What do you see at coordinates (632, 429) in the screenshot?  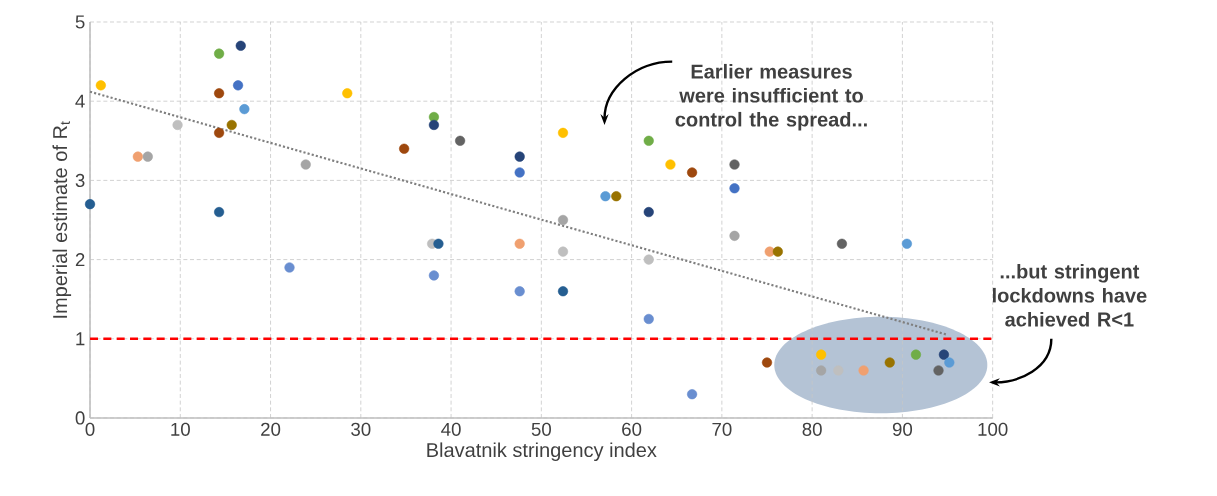 I see `x-tick-label: 60` at bounding box center [632, 429].